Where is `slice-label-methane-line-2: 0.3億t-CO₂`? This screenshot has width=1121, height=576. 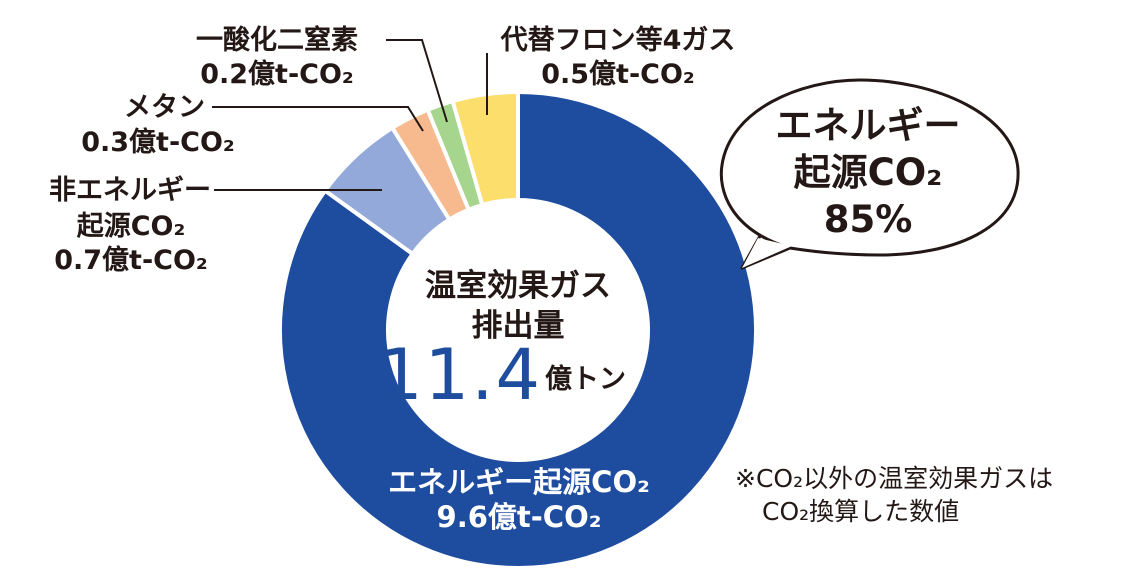 slice-label-methane-line-2: 0.3億t-CO₂ is located at coordinates (158, 142).